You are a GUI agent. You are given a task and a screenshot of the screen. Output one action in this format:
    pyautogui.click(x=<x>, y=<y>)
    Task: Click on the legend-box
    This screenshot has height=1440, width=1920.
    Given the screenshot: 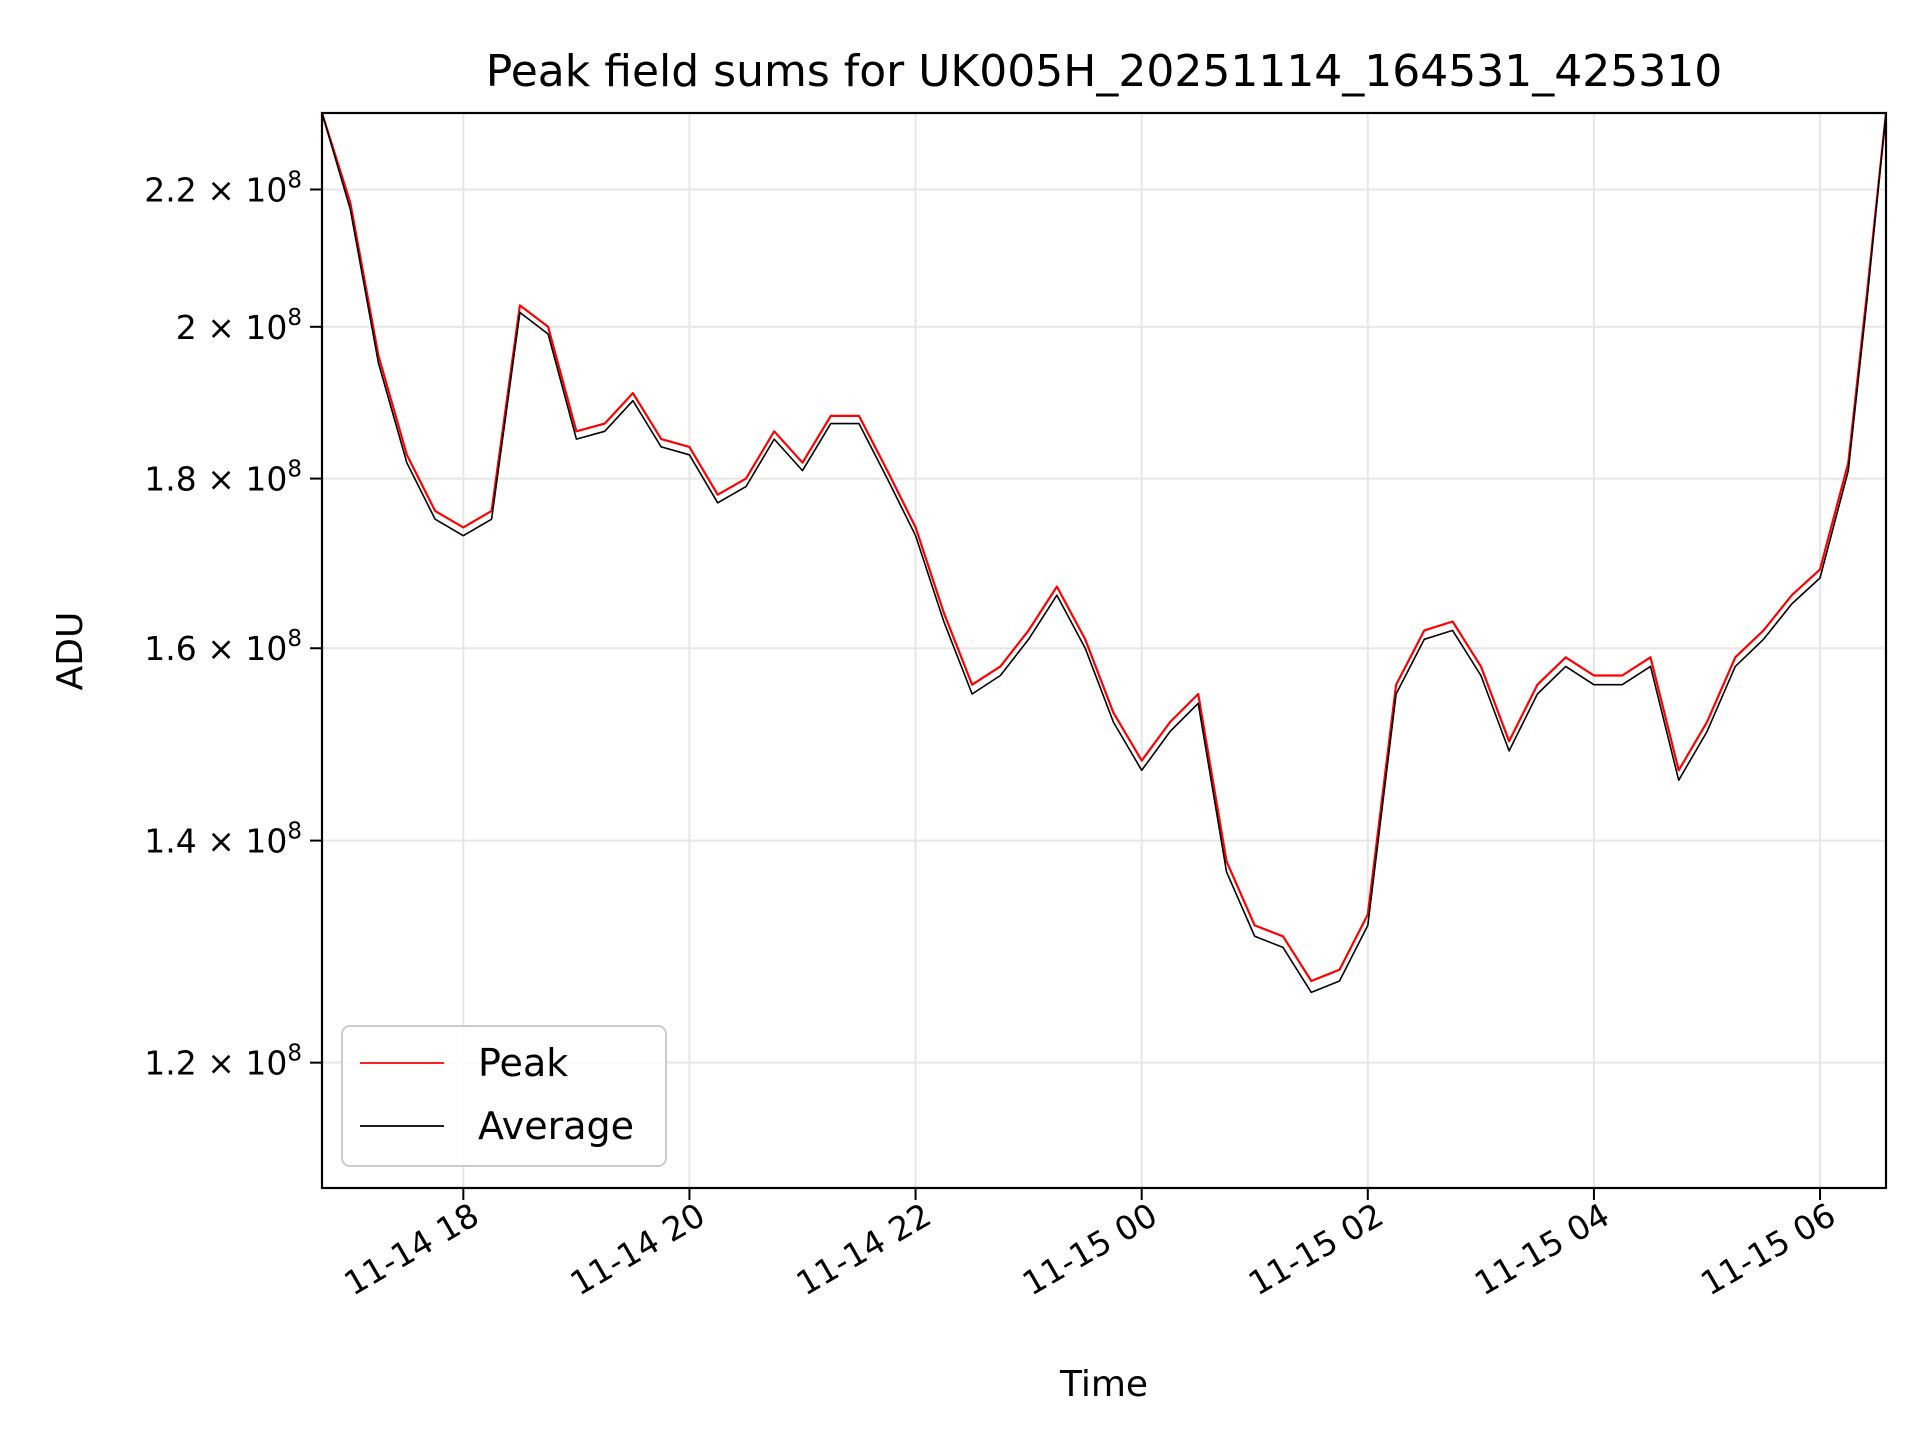 What is the action you would take?
    pyautogui.click(x=504, y=1096)
    